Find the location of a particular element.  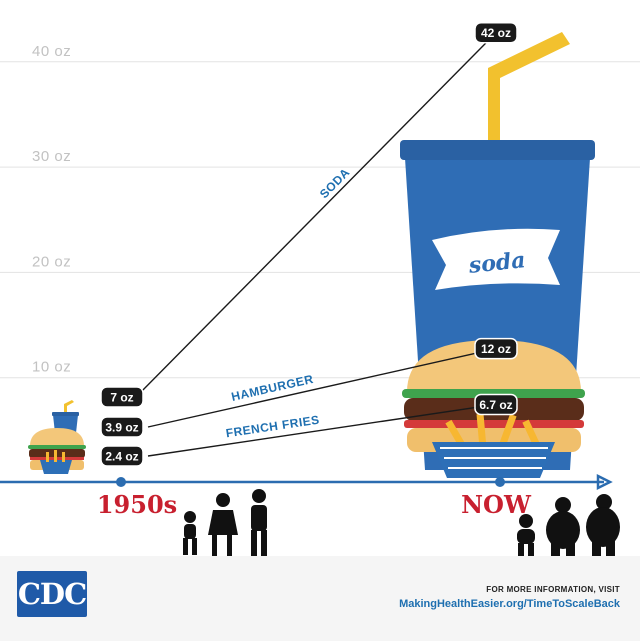

cup-banner-text: soda is located at coordinates (497, 263).